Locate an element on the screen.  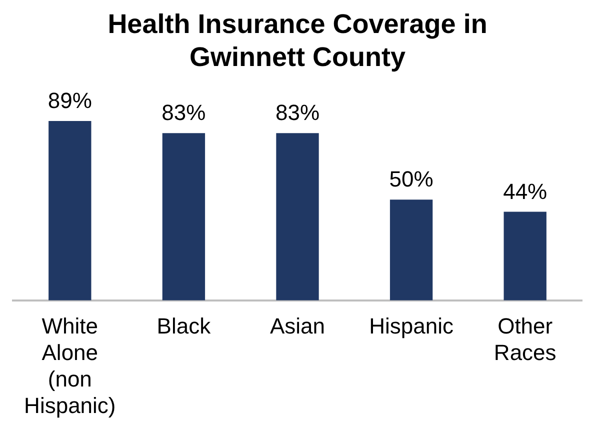
x-tick-label: Asian is located at coordinates (298, 326).